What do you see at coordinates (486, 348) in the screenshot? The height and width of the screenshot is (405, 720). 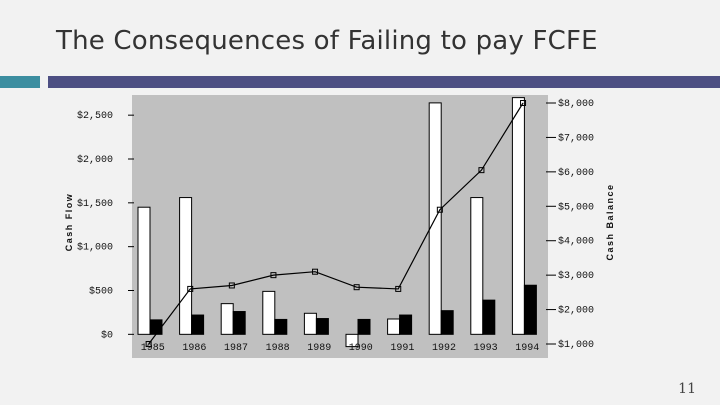 I see `x-tick-label-1993: 1993` at bounding box center [486, 348].